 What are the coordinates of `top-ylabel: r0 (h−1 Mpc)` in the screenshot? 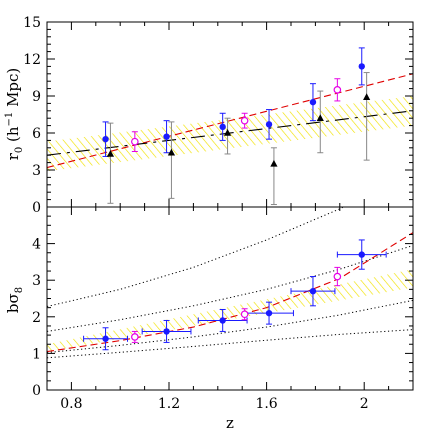 It's located at (14, 114).